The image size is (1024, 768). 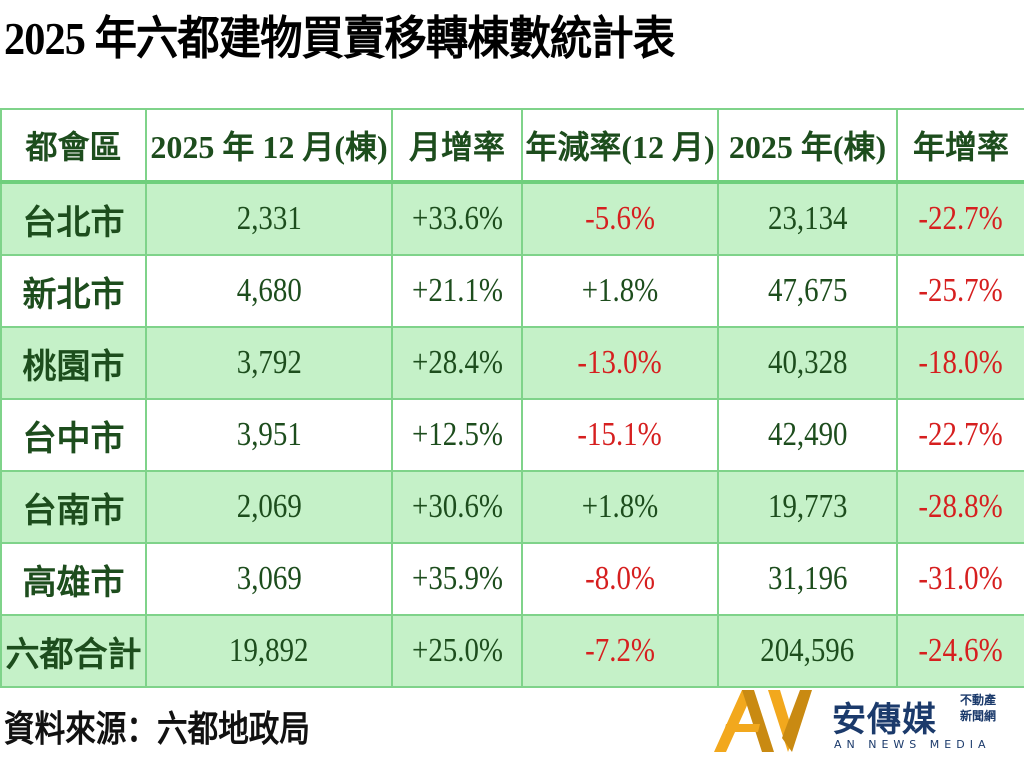 What do you see at coordinates (807, 507) in the screenshot?
I see `year-units-cell: 19,773` at bounding box center [807, 507].